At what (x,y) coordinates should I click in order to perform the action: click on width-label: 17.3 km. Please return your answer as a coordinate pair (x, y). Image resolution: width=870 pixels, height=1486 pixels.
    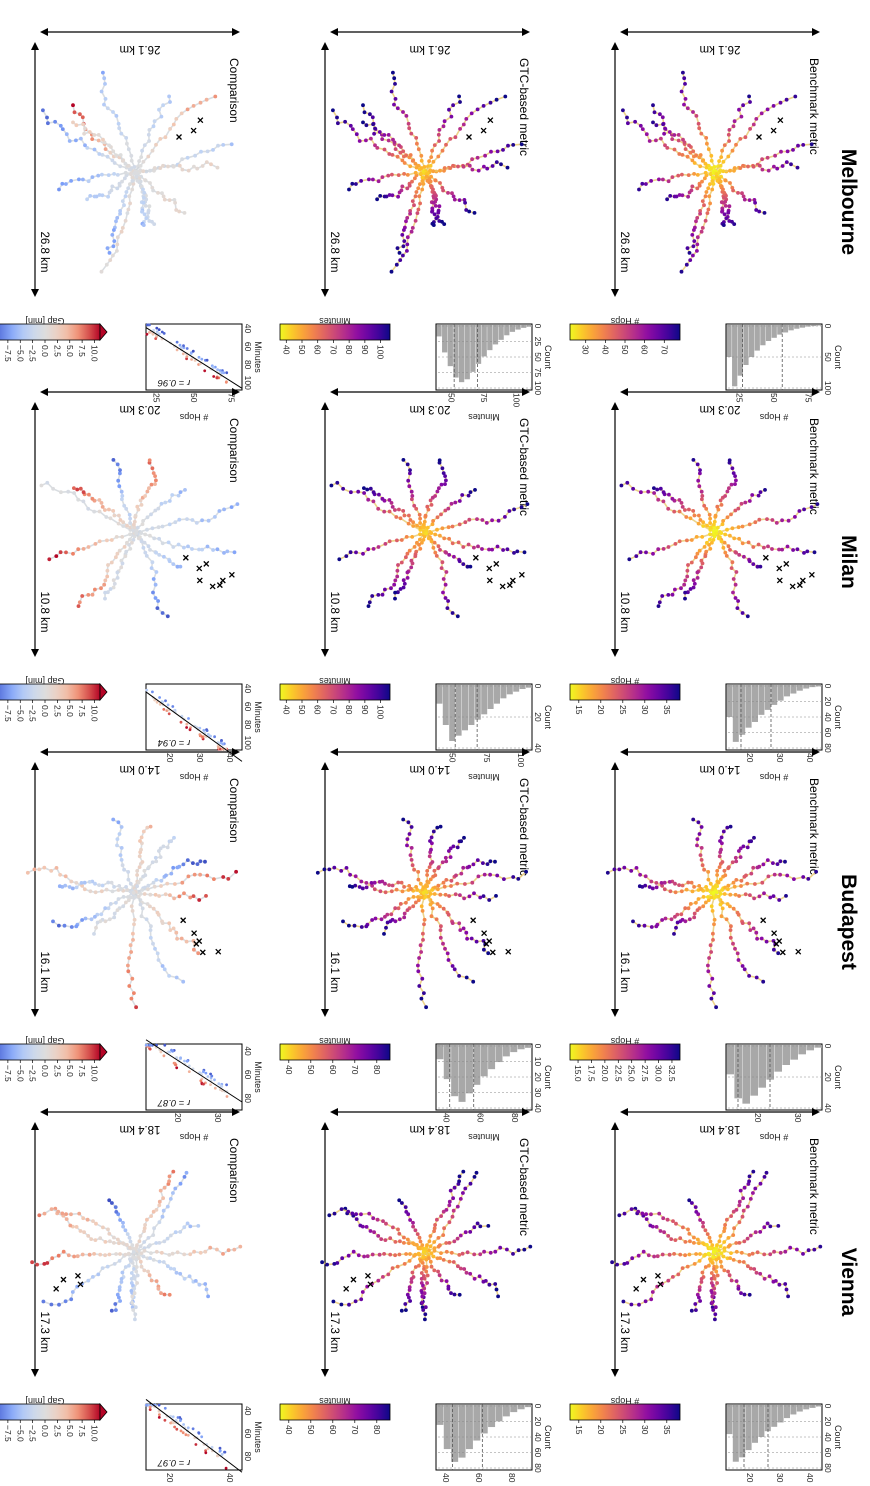
    Looking at the image, I should click on (334, 1332).